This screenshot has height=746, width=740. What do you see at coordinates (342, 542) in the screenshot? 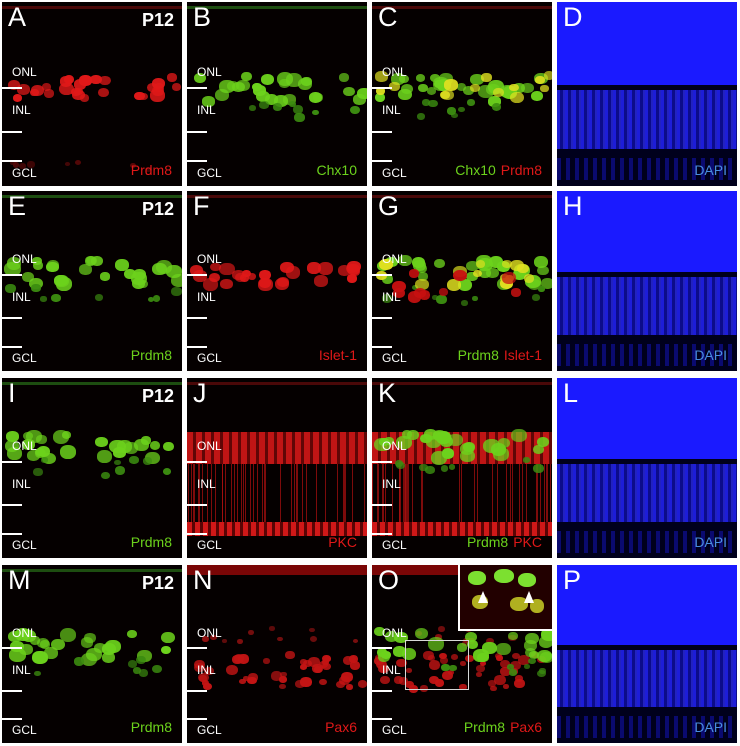
I see `stain-label: PKC` at bounding box center [342, 542].